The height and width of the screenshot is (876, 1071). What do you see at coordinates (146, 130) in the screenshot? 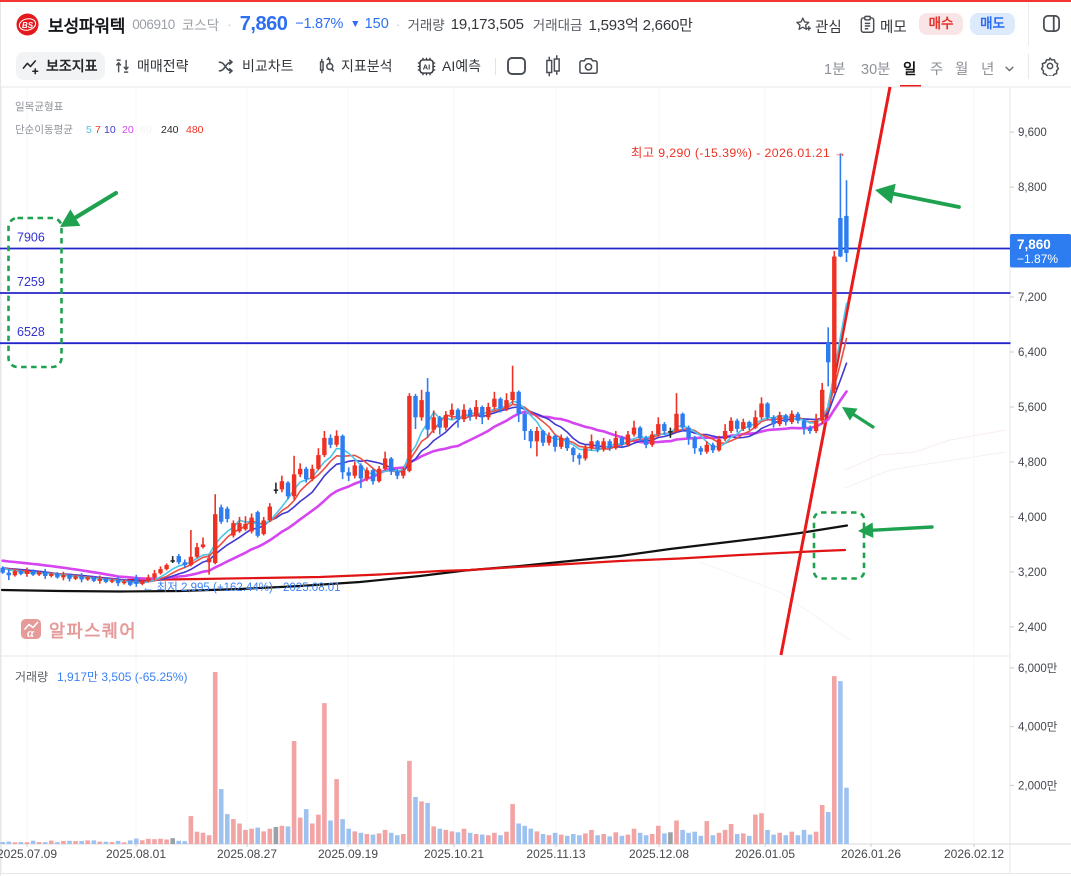
I see `svg-text: 60` at bounding box center [146, 130].